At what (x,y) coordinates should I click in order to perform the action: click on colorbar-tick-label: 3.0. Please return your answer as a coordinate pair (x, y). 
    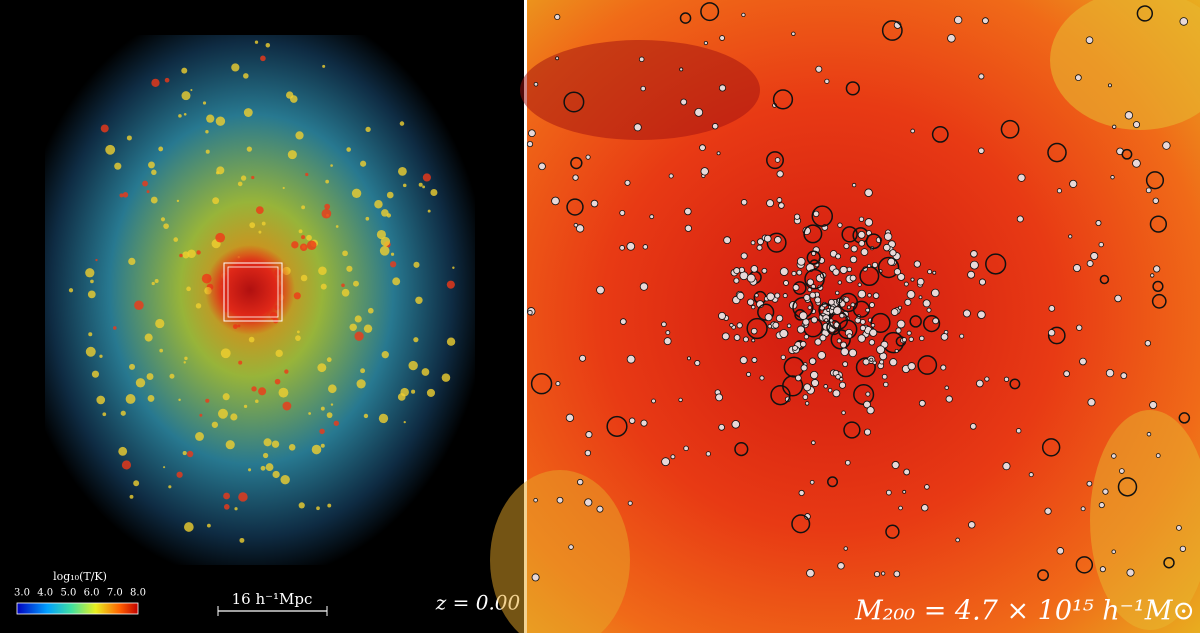
    Looking at the image, I should click on (22, 593).